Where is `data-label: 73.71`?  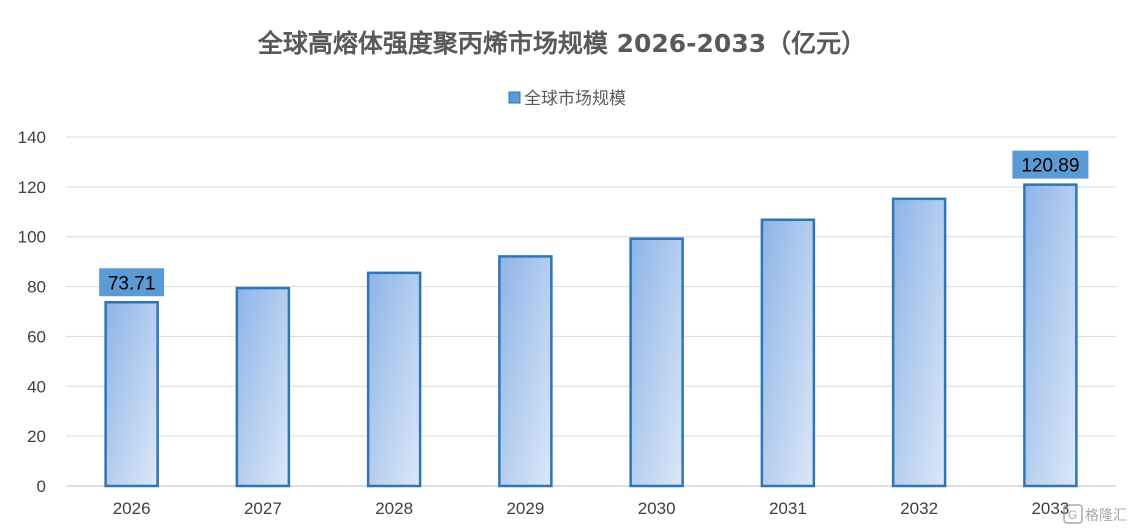
data-label: 73.71 is located at coordinates (132, 282).